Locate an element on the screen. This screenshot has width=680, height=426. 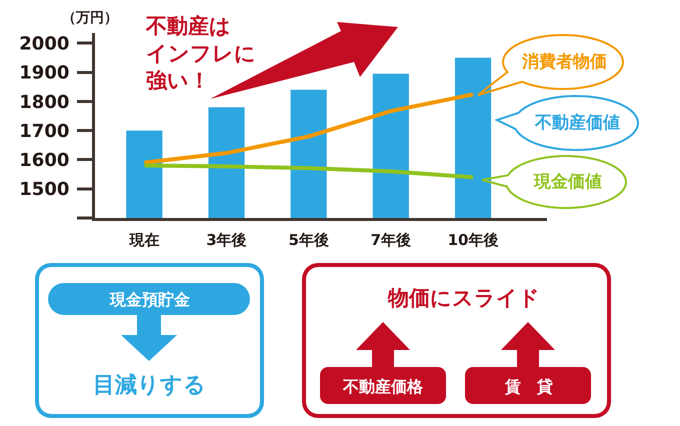
text: 賃 貸 is located at coordinates (528, 386).